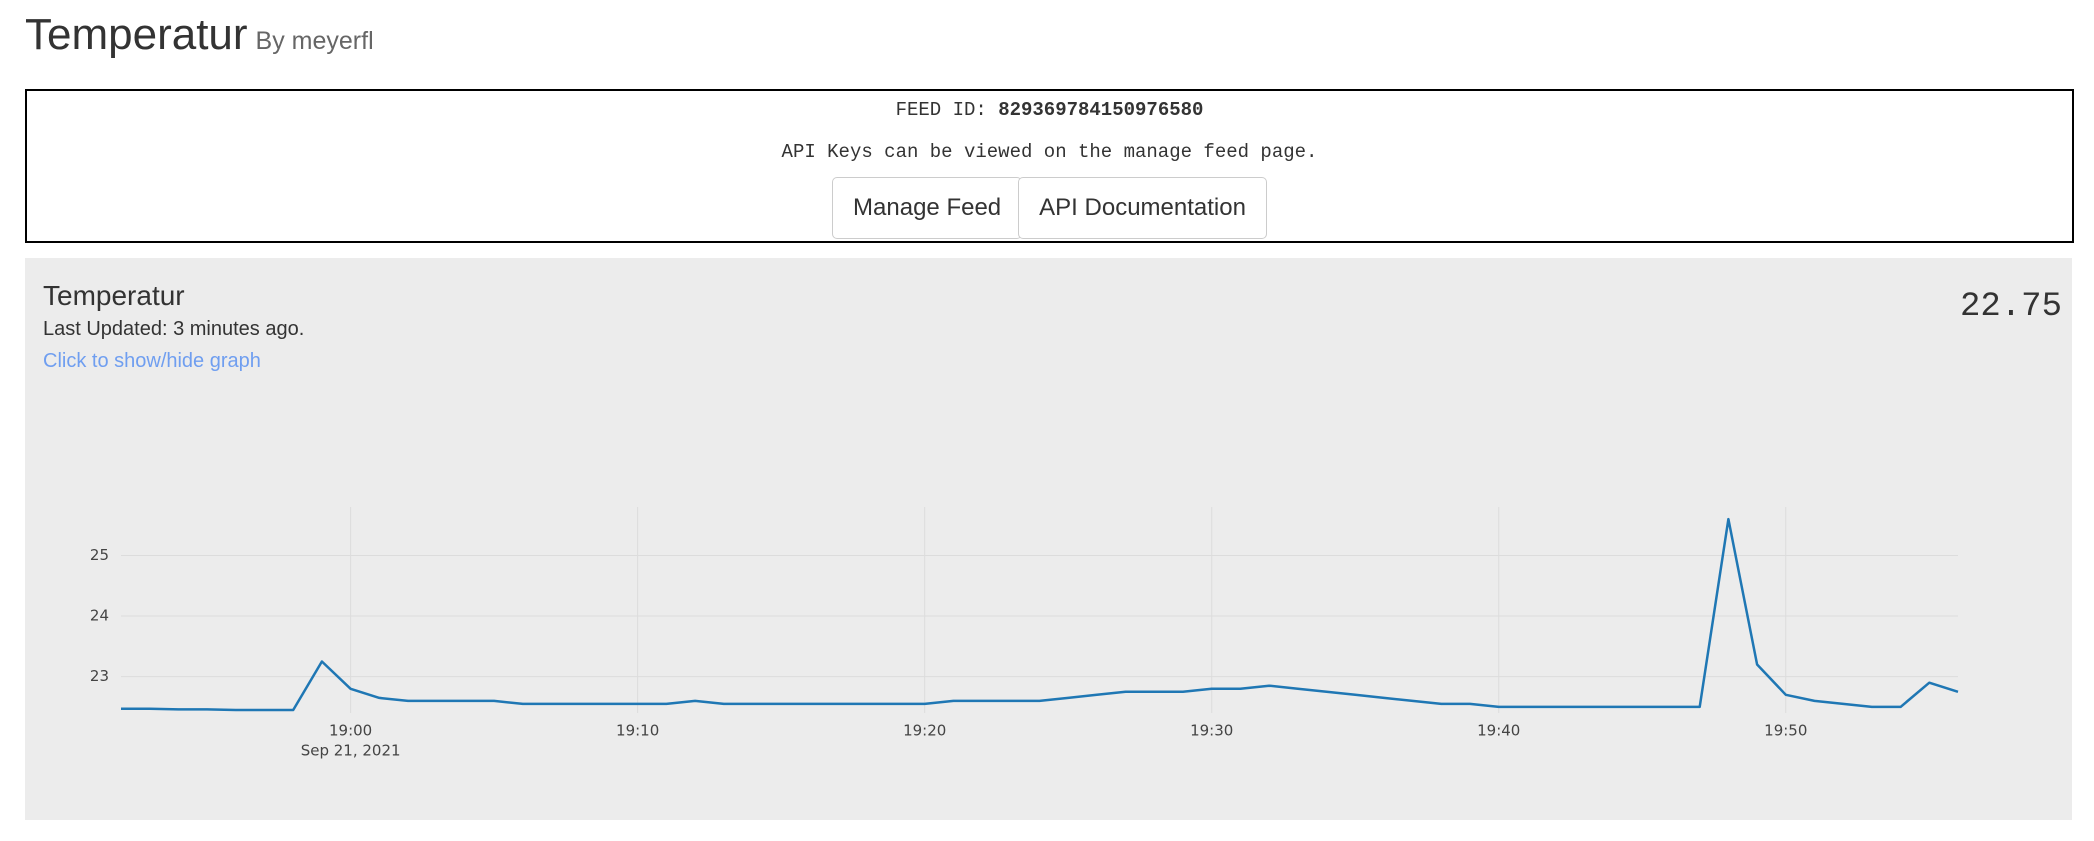 This screenshot has width=2094, height=841. I want to click on byline: By meyerfl, so click(314, 41).